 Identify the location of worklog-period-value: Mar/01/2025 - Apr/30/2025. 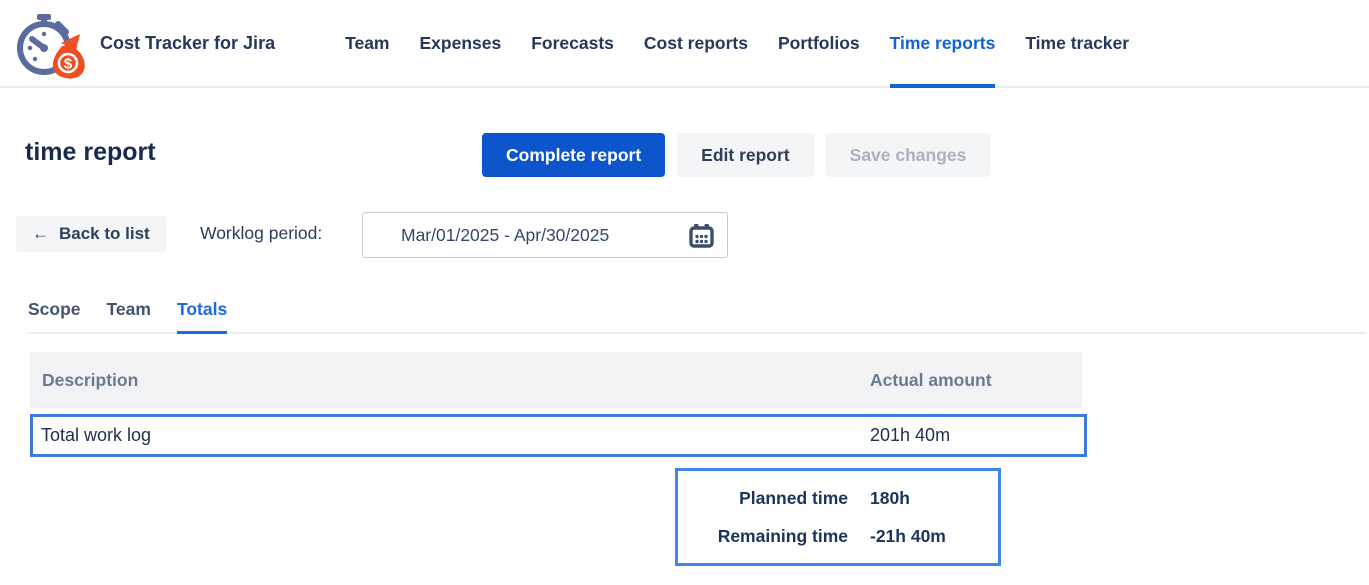
(505, 234).